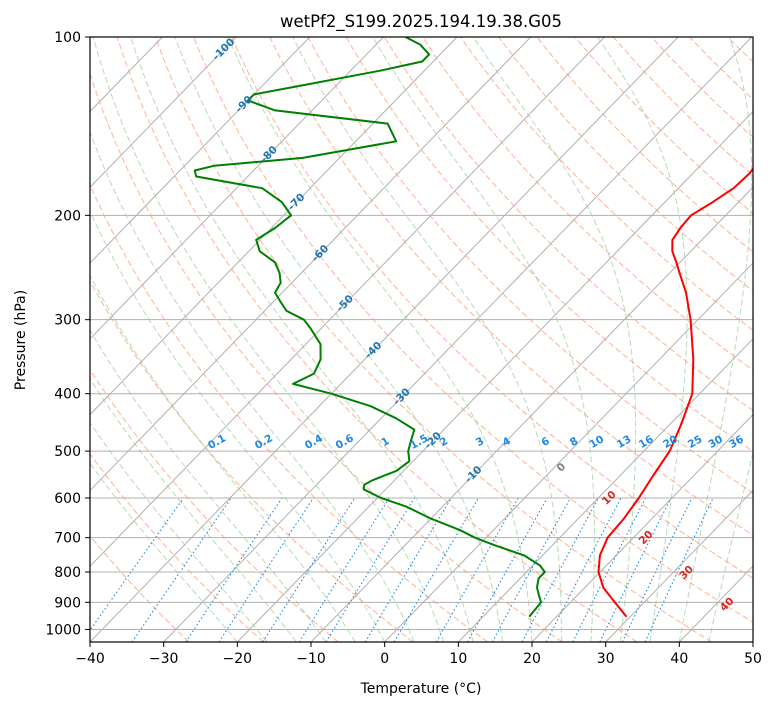 This screenshot has width=775, height=708. What do you see at coordinates (67, 452) in the screenshot?
I see `y-tick-label: 500` at bounding box center [67, 452].